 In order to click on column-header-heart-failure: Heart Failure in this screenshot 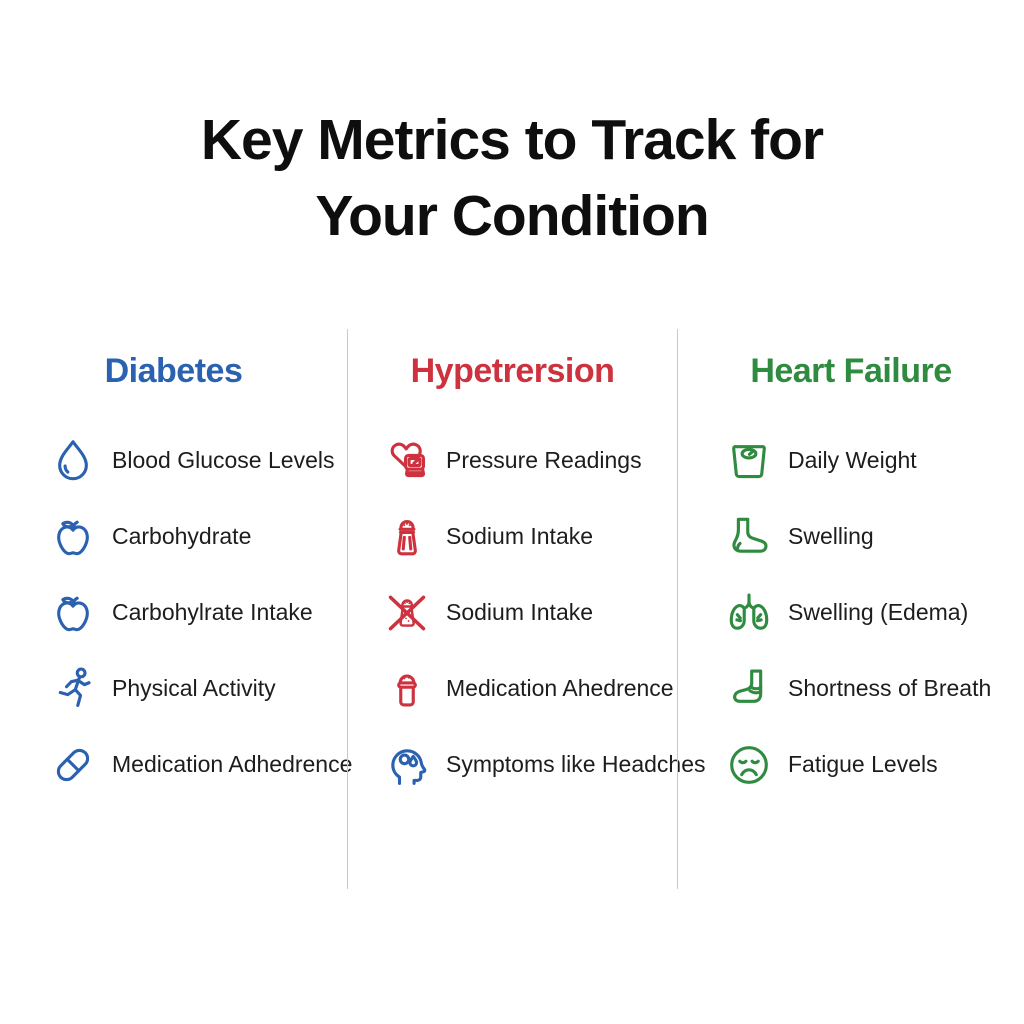, I will do `click(851, 370)`.